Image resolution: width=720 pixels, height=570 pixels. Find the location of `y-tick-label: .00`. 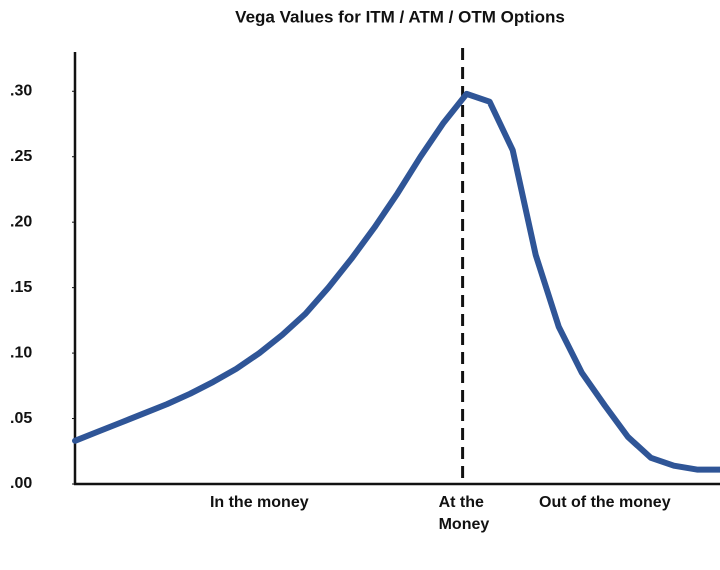

y-tick-label: .00 is located at coordinates (21, 483).